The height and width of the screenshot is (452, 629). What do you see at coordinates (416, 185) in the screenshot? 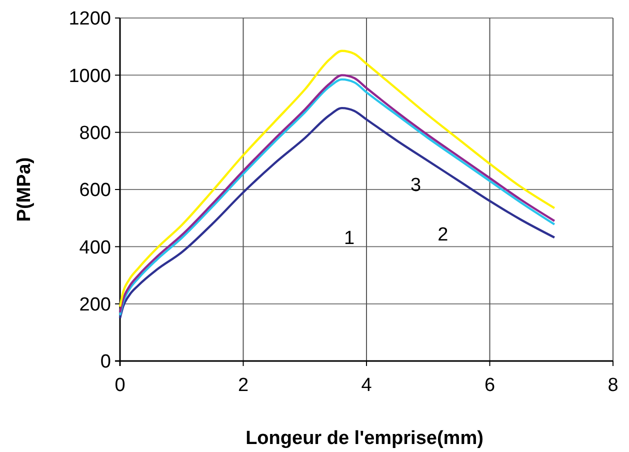
I see `annotation: 3` at bounding box center [416, 185].